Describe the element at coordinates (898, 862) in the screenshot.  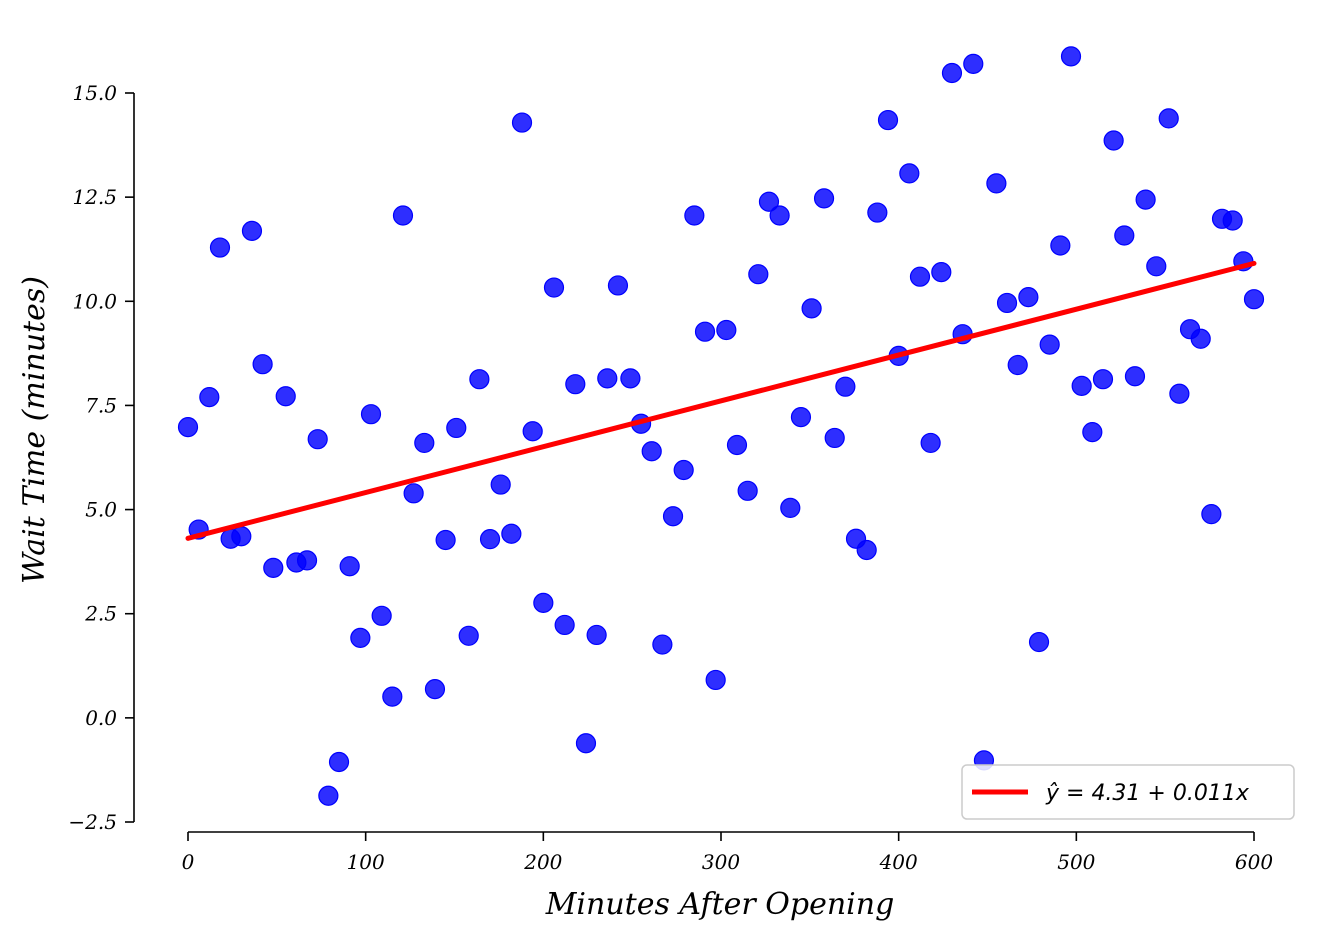
I see `x-tick-label: 400` at that location.